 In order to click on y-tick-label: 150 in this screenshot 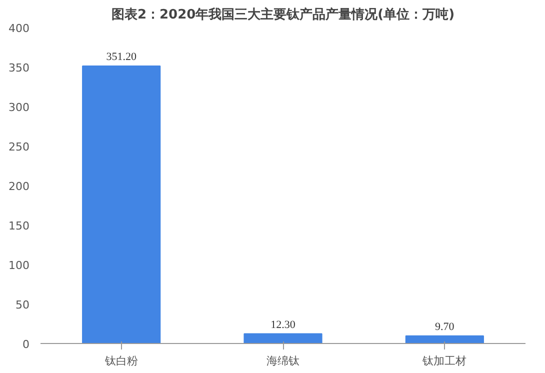, I will do `click(19, 226)`.